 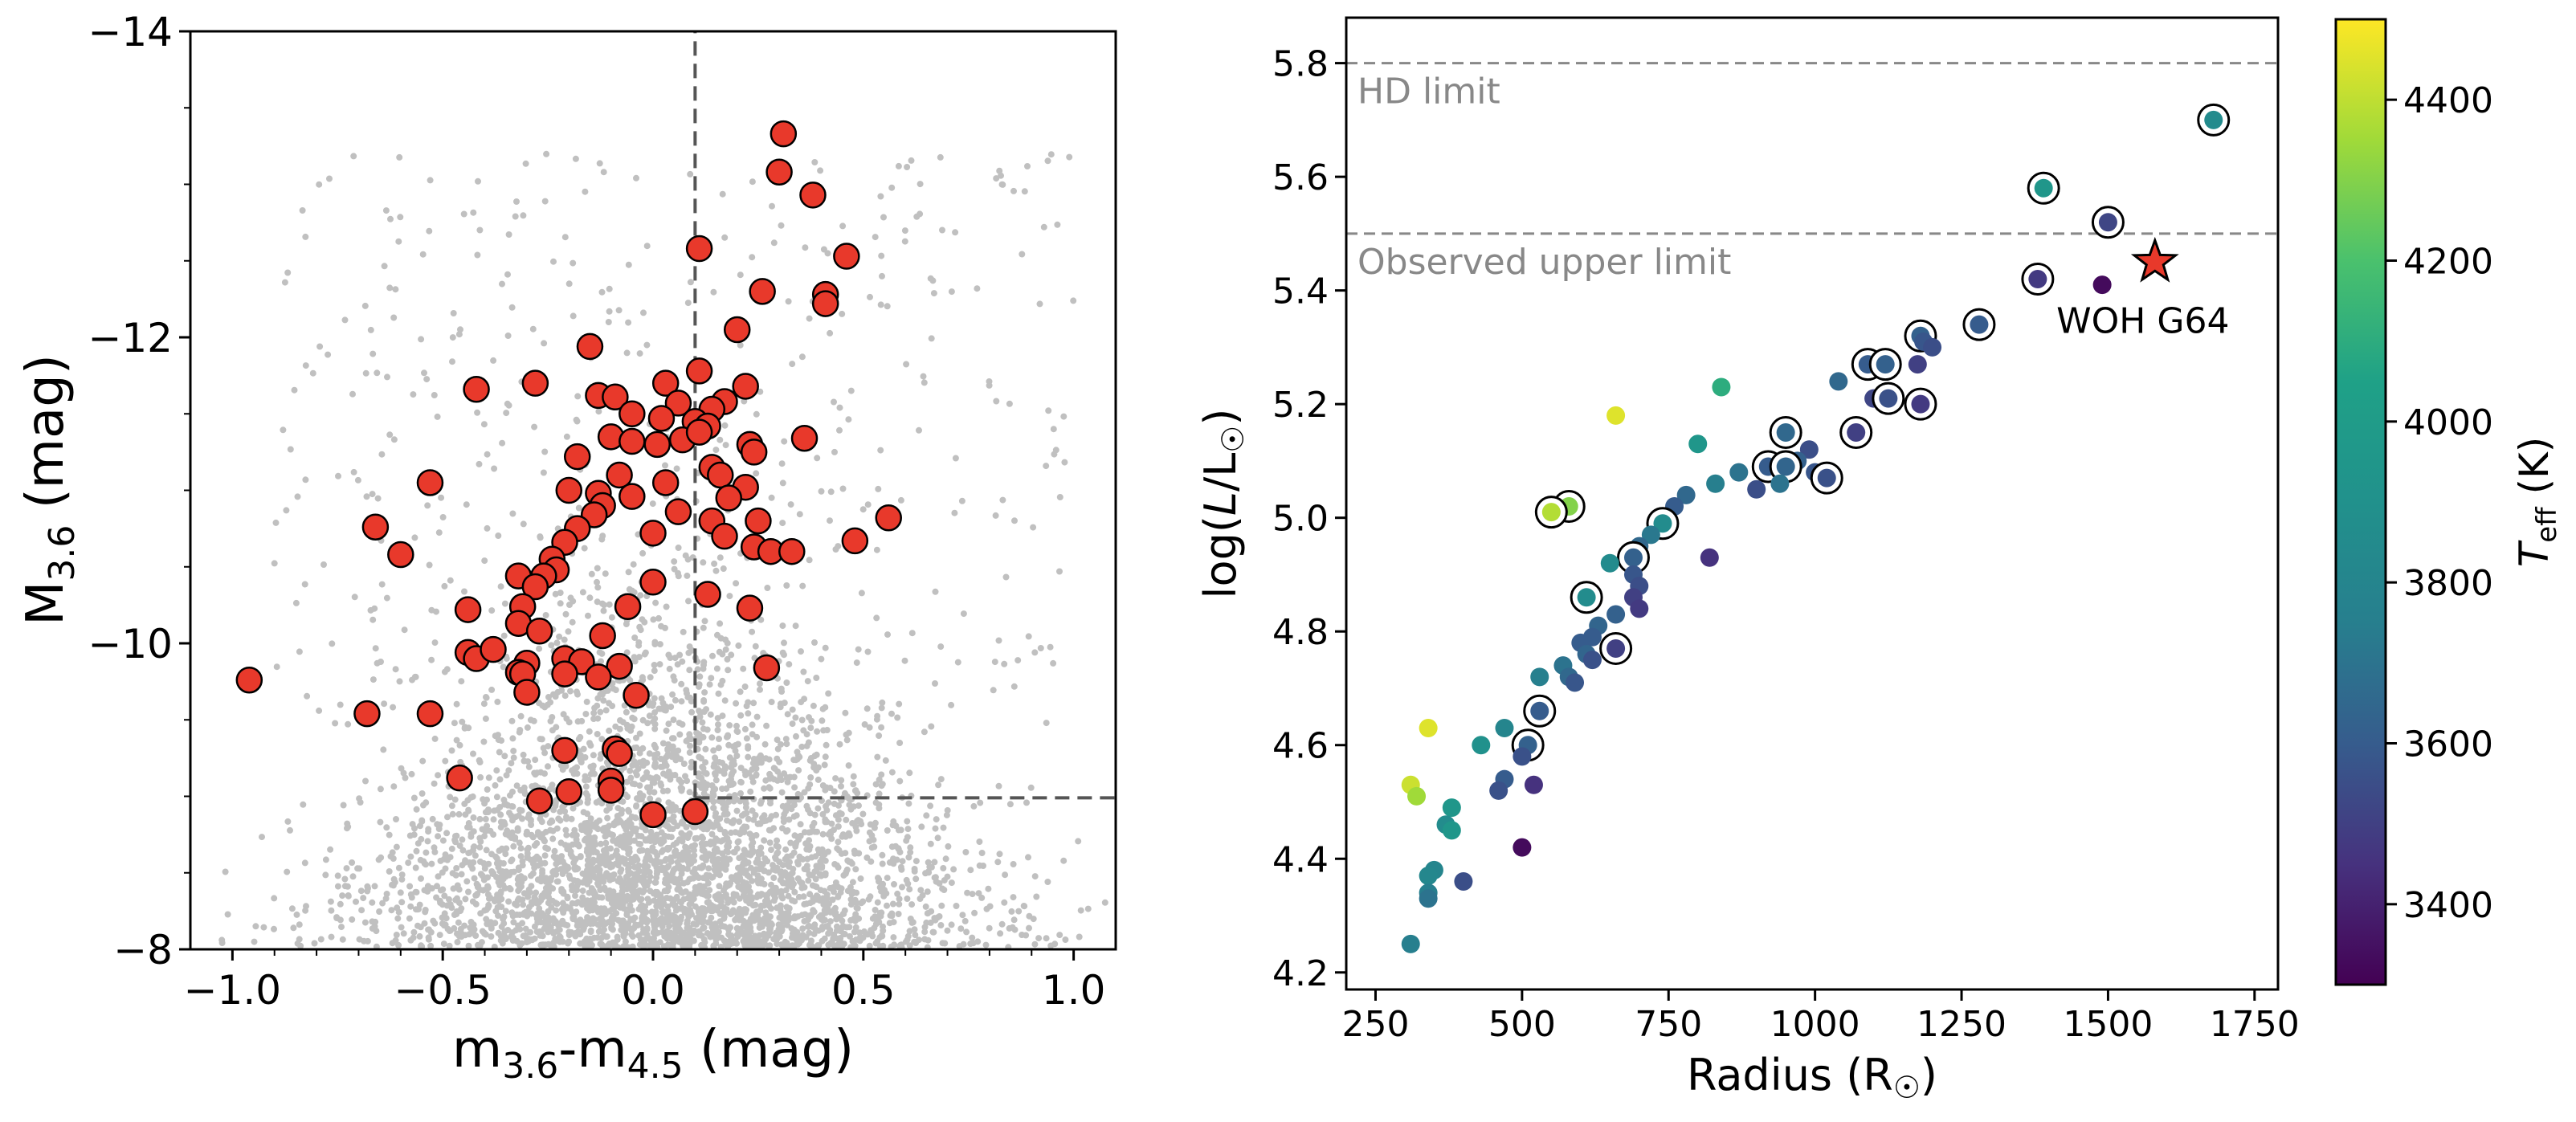 What do you see at coordinates (2537, 502) in the screenshot?
I see `colorbar-label: Teff (K)` at bounding box center [2537, 502].